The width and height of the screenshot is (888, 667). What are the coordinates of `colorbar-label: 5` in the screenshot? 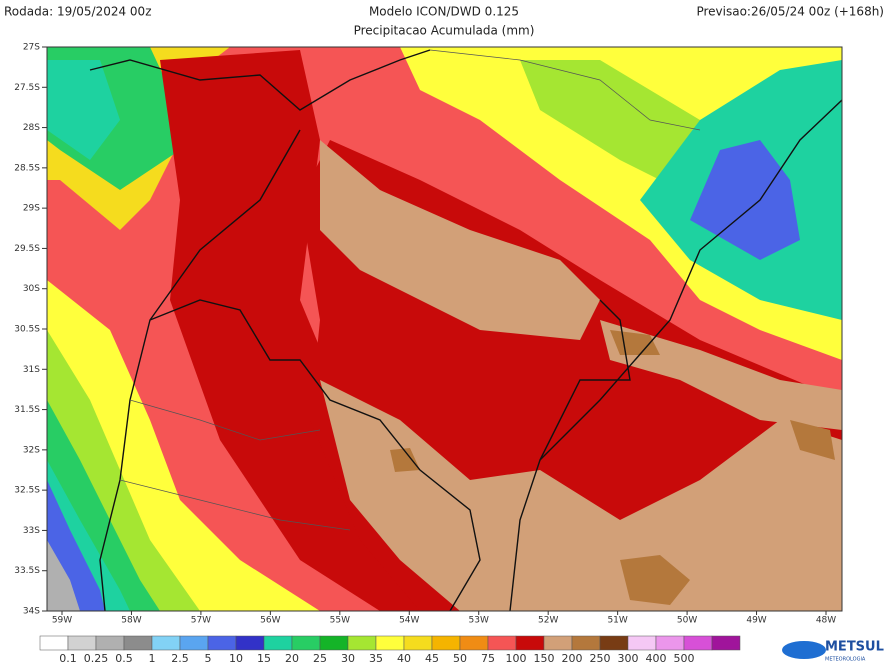 It's located at (208, 658).